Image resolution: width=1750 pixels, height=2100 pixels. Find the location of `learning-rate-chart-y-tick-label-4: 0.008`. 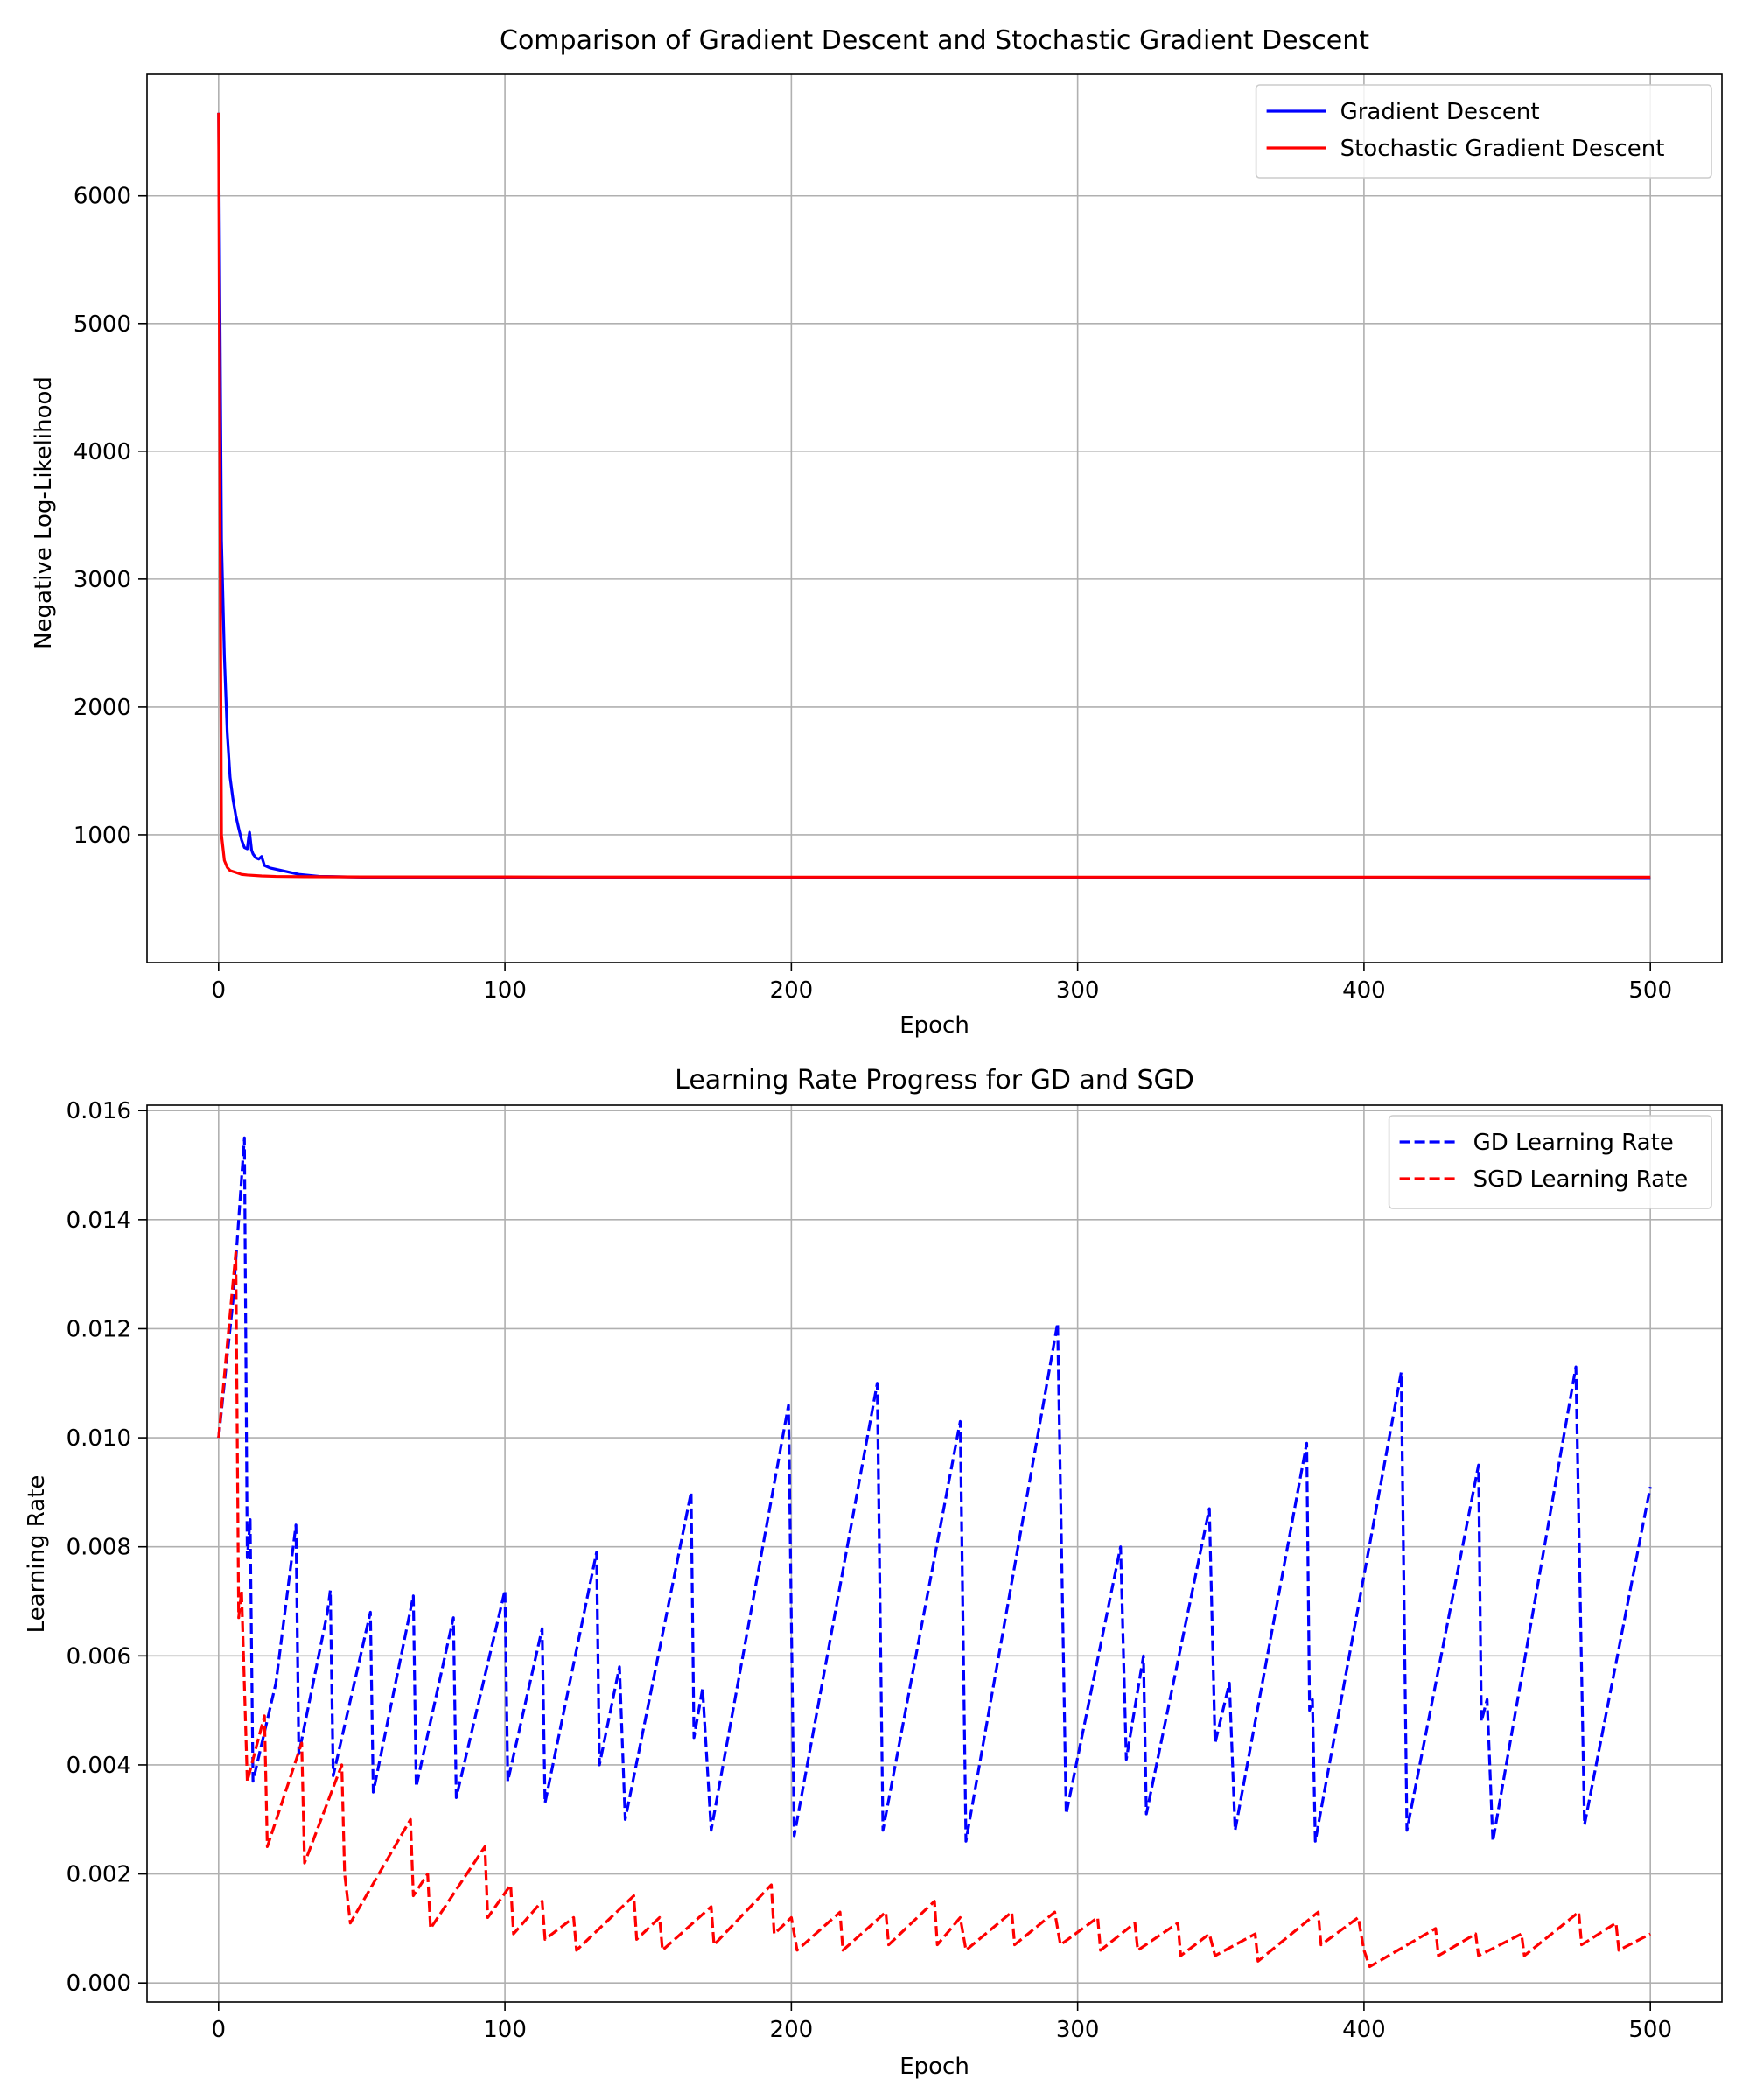

learning-rate-chart-y-tick-label-4: 0.008 is located at coordinates (98, 1548).